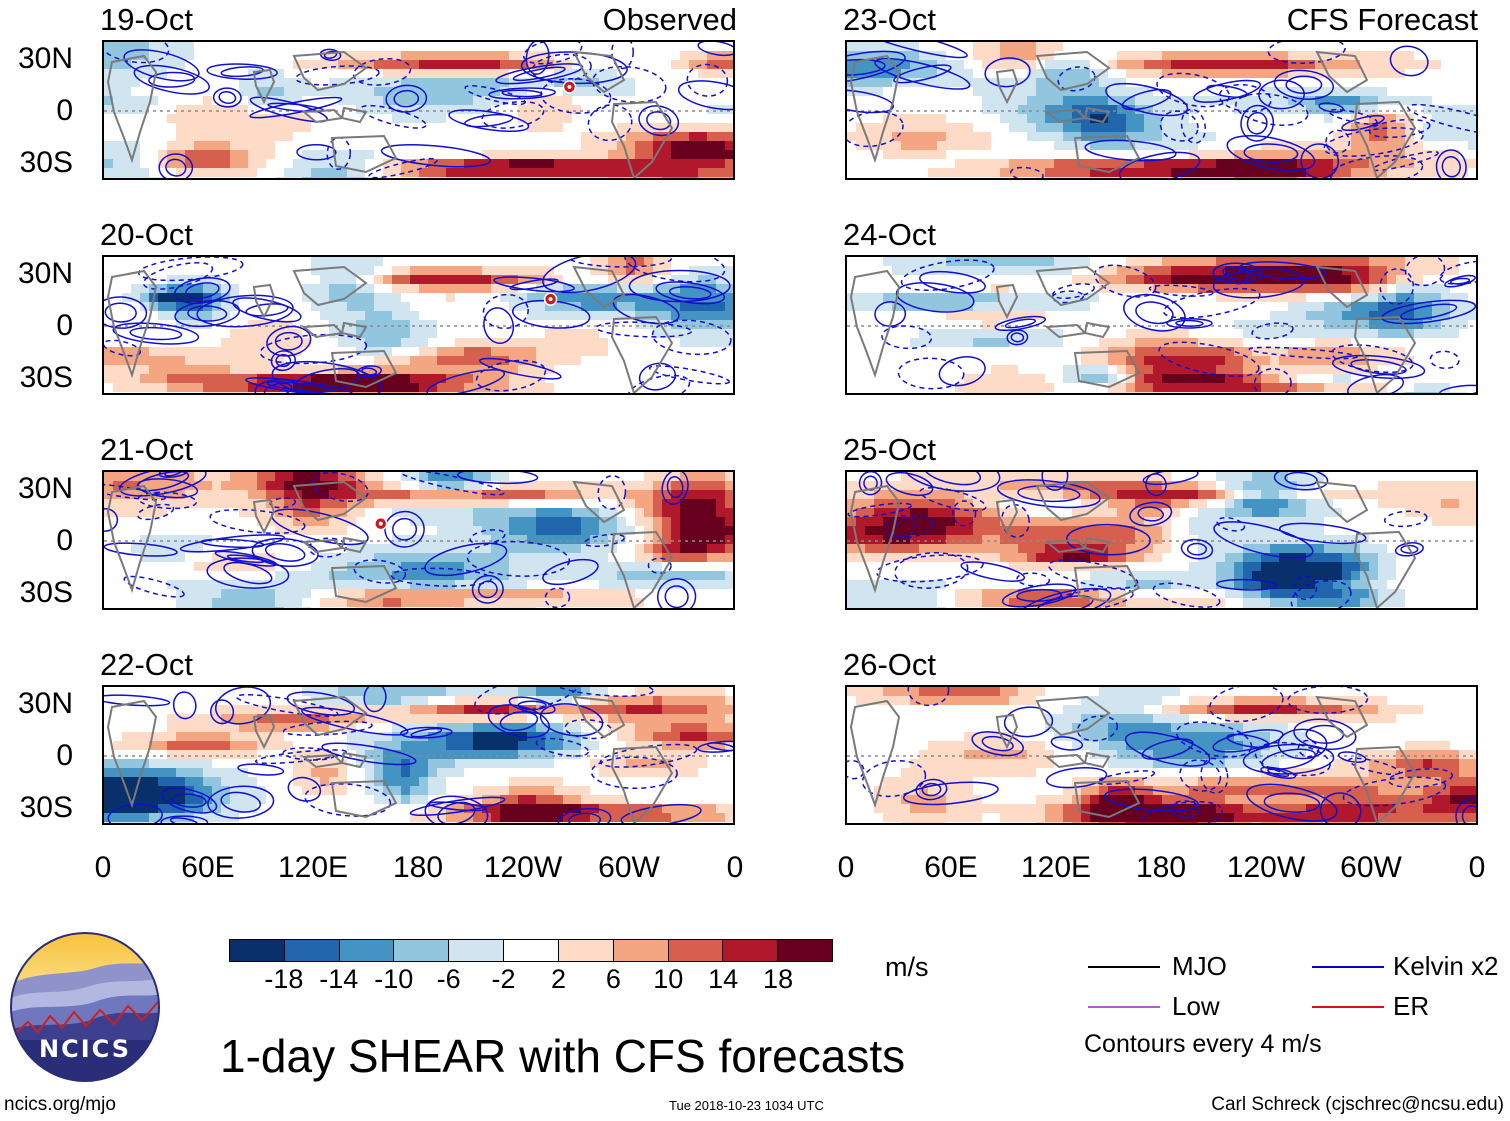 This screenshot has width=1510, height=1121. Describe the element at coordinates (1199, 966) in the screenshot. I see `legend-label-mjo: MJO` at that location.